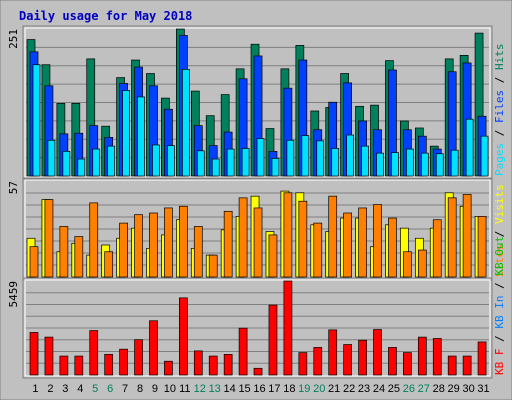 This screenshot has width=512, height=400. Describe the element at coordinates (155, 389) in the screenshot. I see `x-tick-label-day-9: 9` at that location.